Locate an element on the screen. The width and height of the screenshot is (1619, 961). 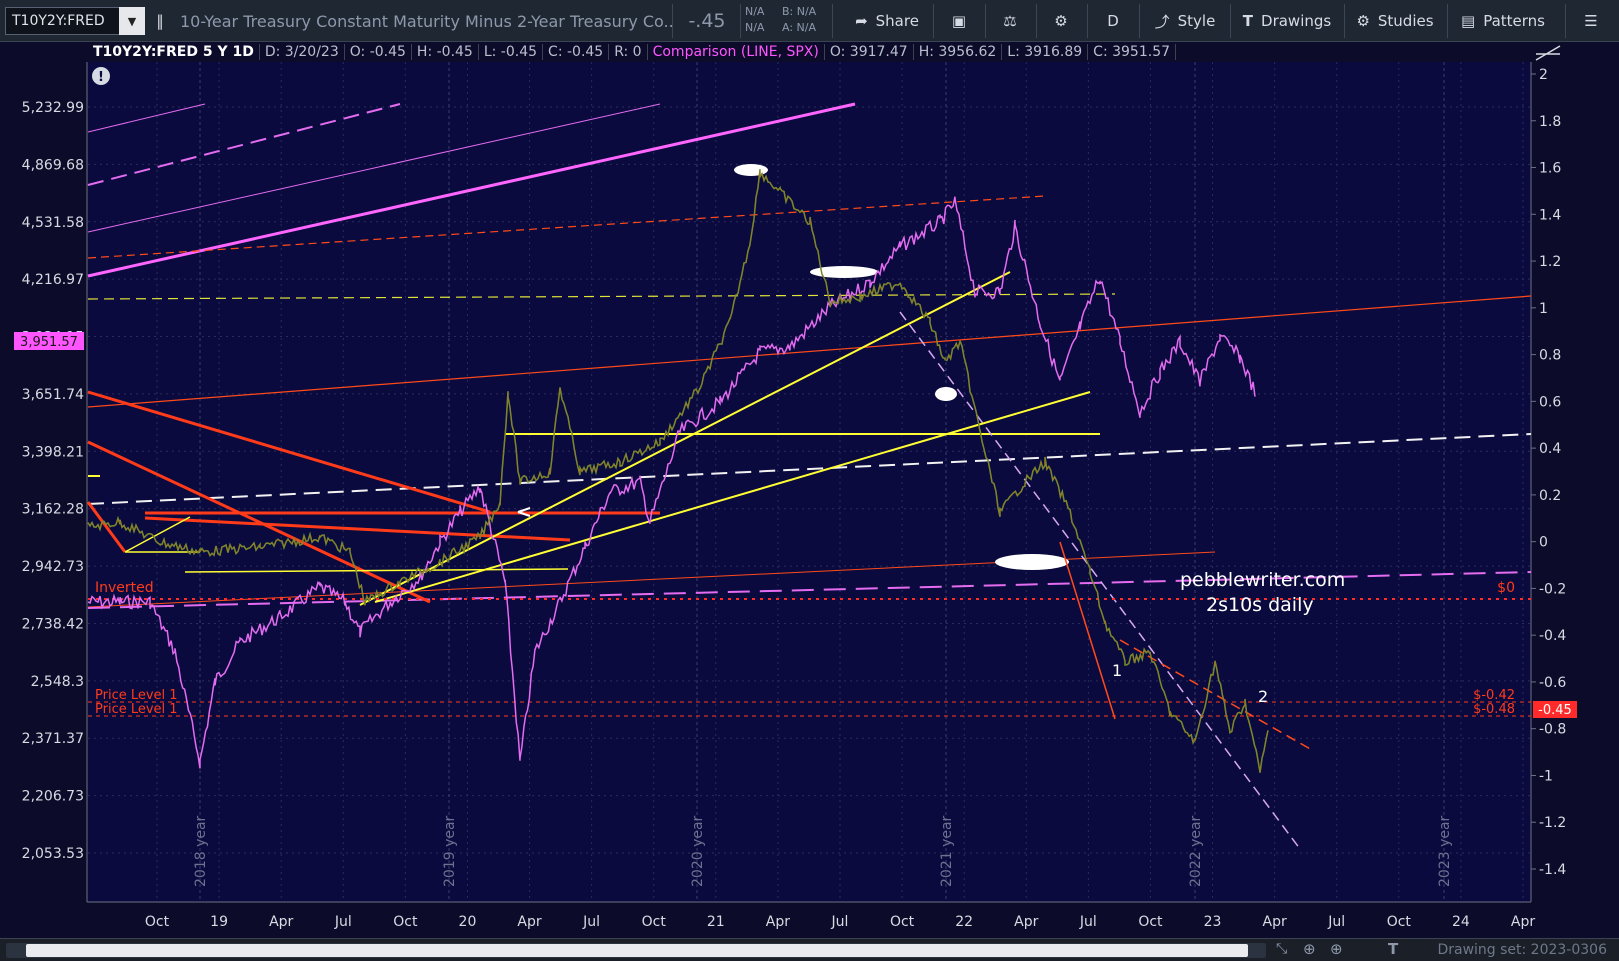
price-level-value-2: $-0.48 is located at coordinates (1494, 709).